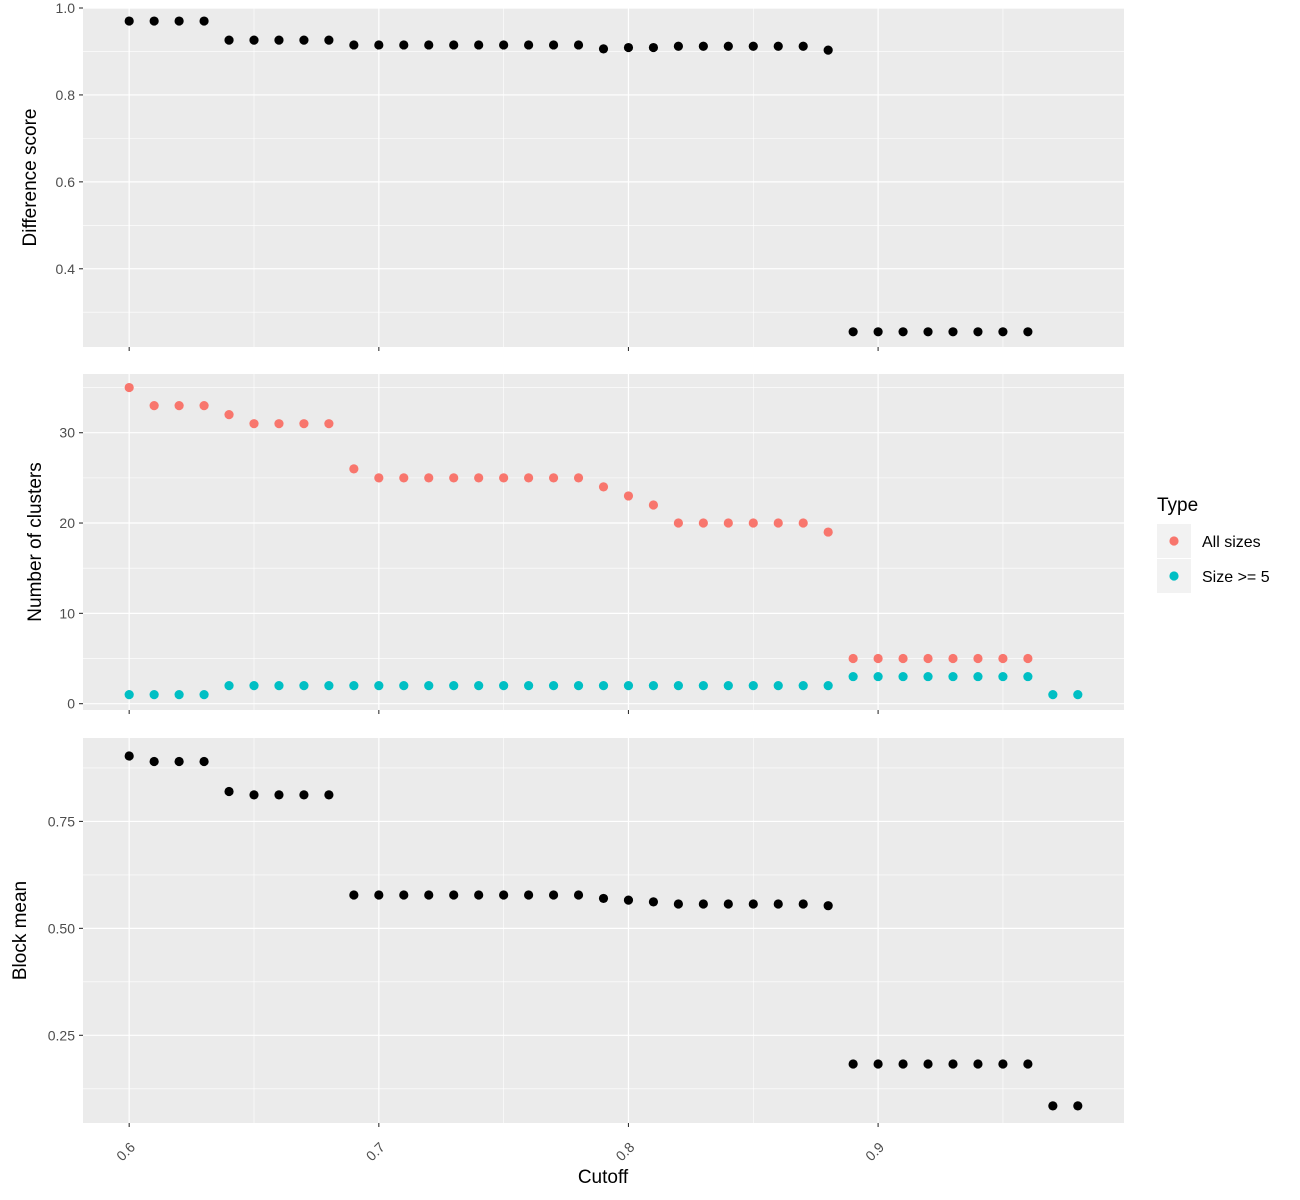 This screenshot has height=1200, width=1300. Describe the element at coordinates (67, 433) in the screenshot. I see `y-tick-label: 30` at that location.